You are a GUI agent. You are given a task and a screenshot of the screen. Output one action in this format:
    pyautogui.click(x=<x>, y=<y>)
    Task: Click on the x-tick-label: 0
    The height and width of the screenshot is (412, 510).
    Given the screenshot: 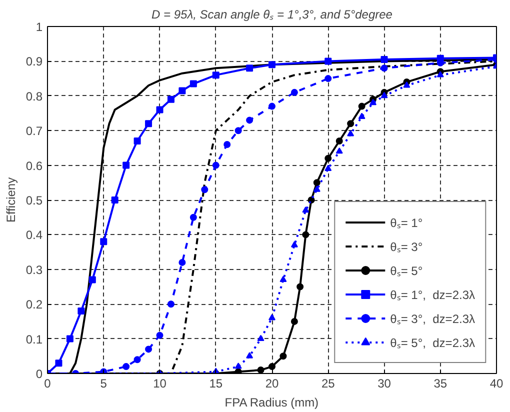 What is the action you would take?
    pyautogui.click(x=48, y=383)
    